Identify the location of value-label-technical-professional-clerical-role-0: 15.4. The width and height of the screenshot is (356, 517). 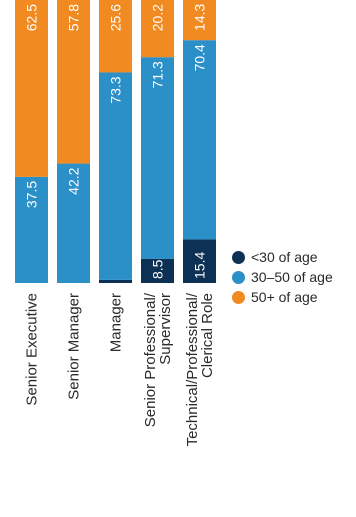
(200, 265).